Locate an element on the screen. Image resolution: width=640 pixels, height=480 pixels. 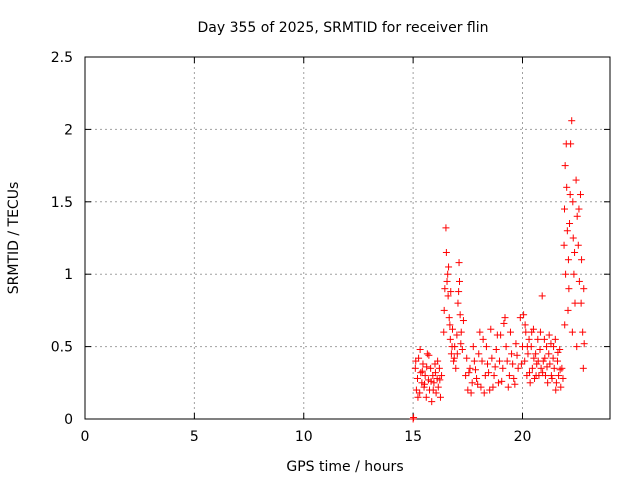
y-axis-label: SRMTID / TECUs is located at coordinates (14, 238).